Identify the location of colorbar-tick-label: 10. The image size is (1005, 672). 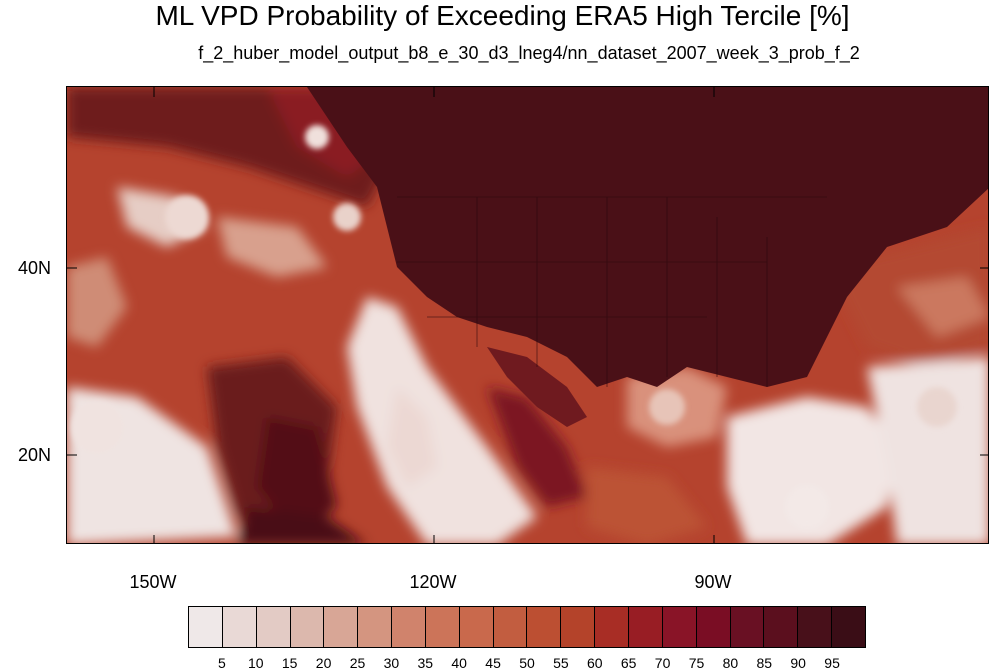
(256, 663).